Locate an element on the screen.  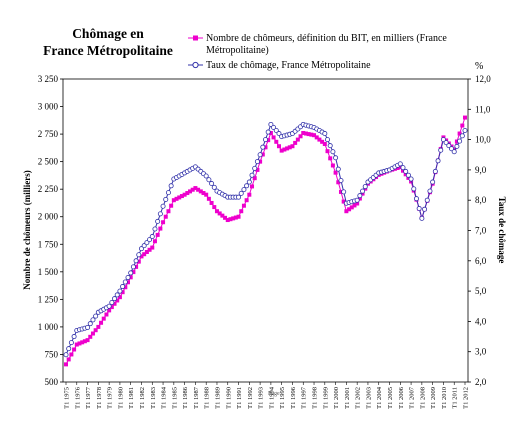
x-tick-label: T1 1979 is located at coordinates (110, 398).